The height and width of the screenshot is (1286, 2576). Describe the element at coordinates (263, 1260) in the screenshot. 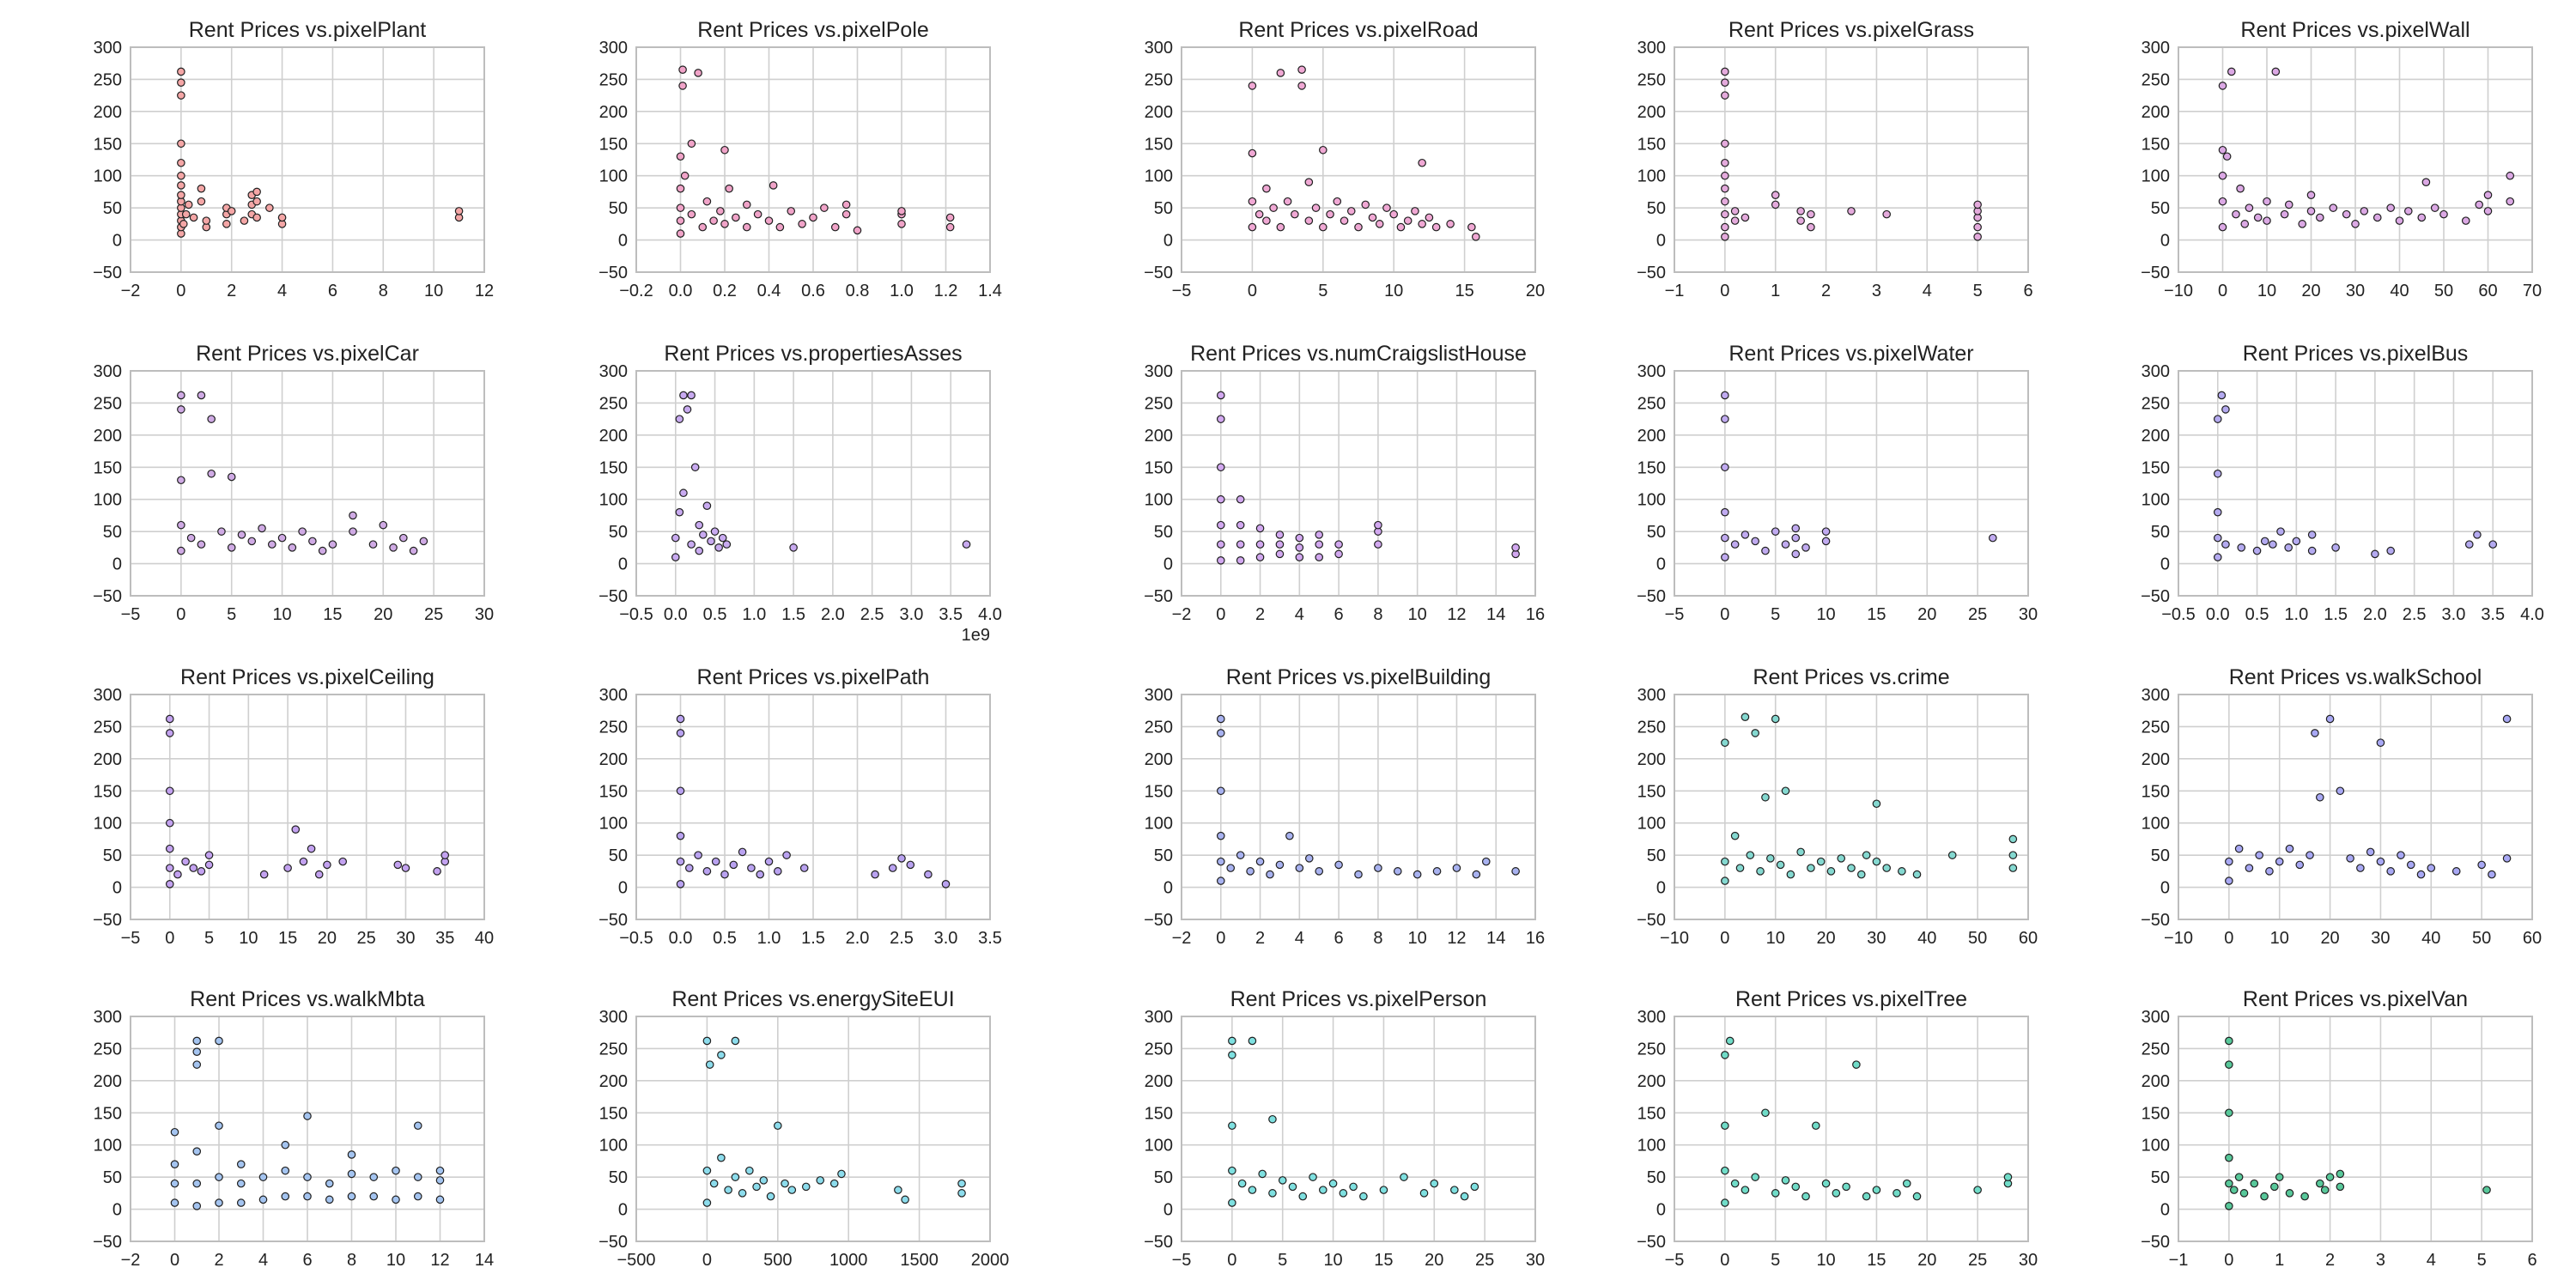

I see `x-tick-label: 4` at that location.